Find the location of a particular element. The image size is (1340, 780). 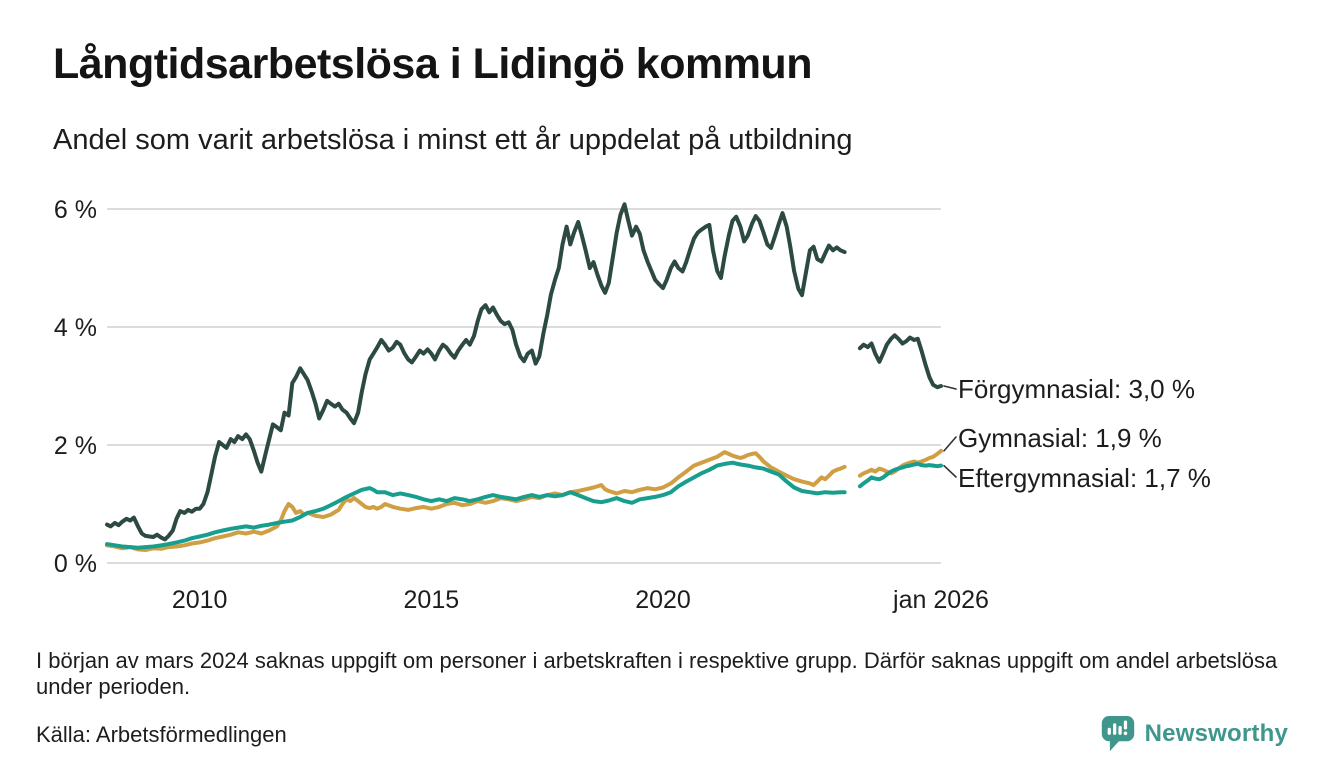

x-tick-label: 2015 is located at coordinates (432, 600).